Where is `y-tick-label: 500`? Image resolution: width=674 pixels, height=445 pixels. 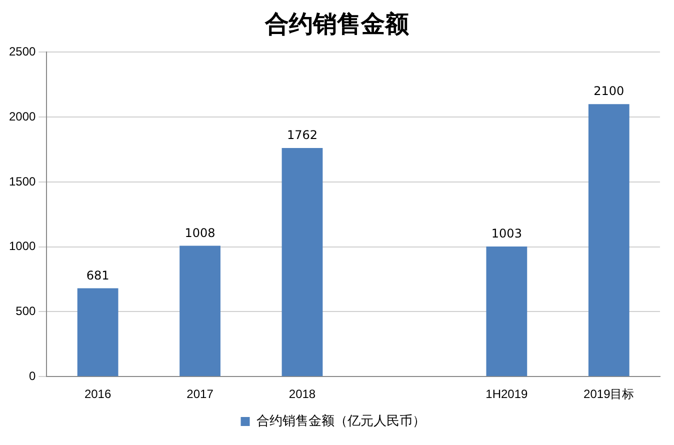
y-tick-label: 500 is located at coordinates (26, 311).